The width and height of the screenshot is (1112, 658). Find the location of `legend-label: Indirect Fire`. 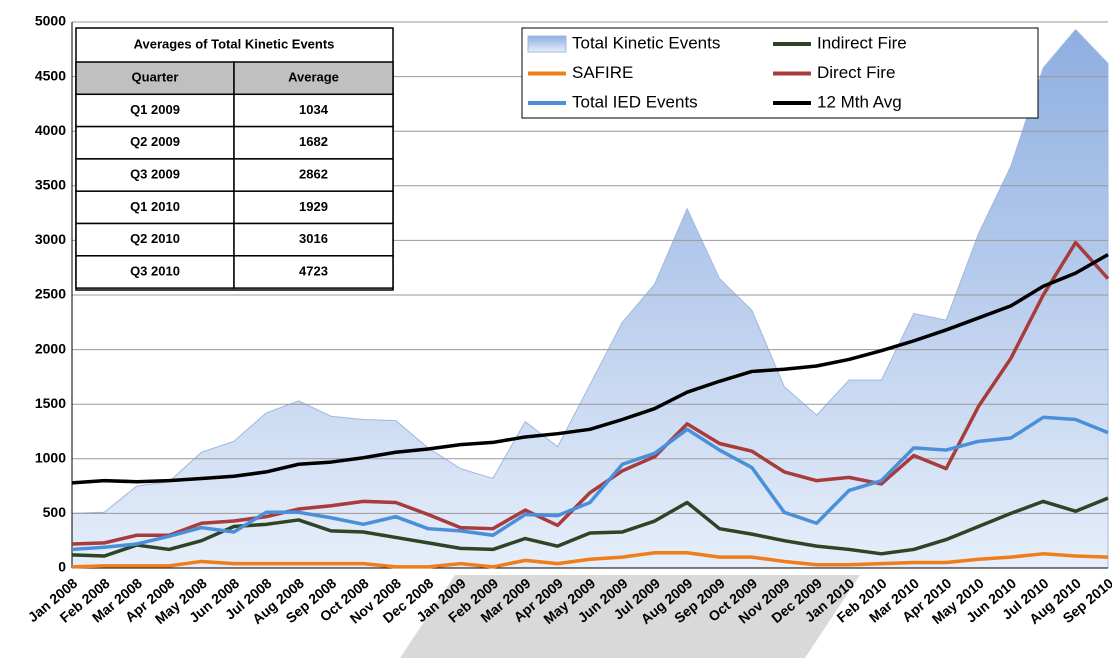

legend-label: Indirect Fire is located at coordinates (862, 42).